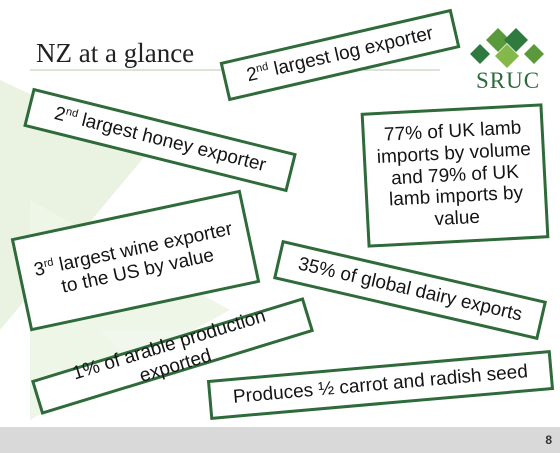 The height and width of the screenshot is (453, 560). Describe the element at coordinates (142, 257) in the screenshot. I see `text-part: largest wine exporter to the US by value` at that location.